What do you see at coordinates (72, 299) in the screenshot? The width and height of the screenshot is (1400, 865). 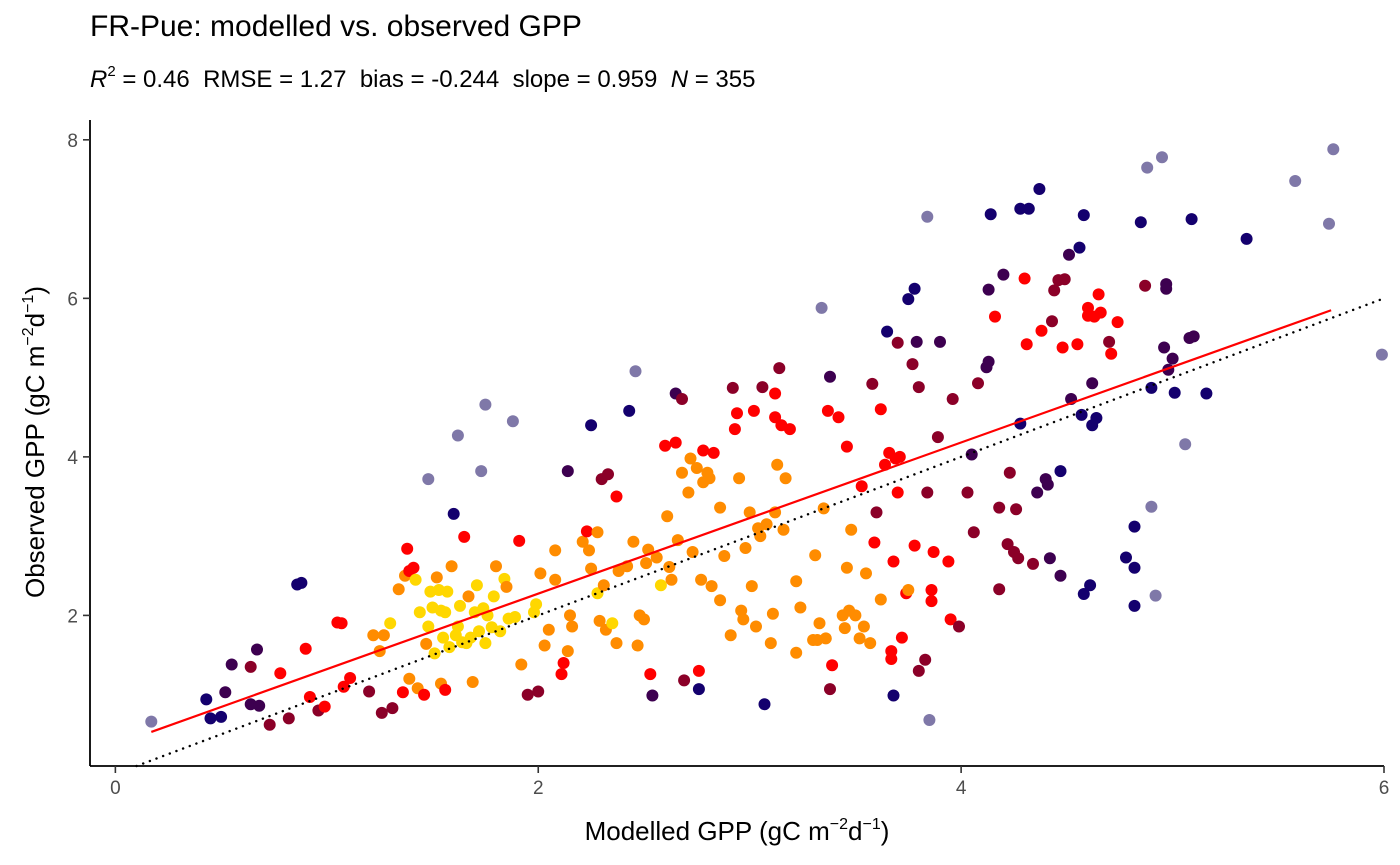 I see `y-tick-label: 6` at bounding box center [72, 299].